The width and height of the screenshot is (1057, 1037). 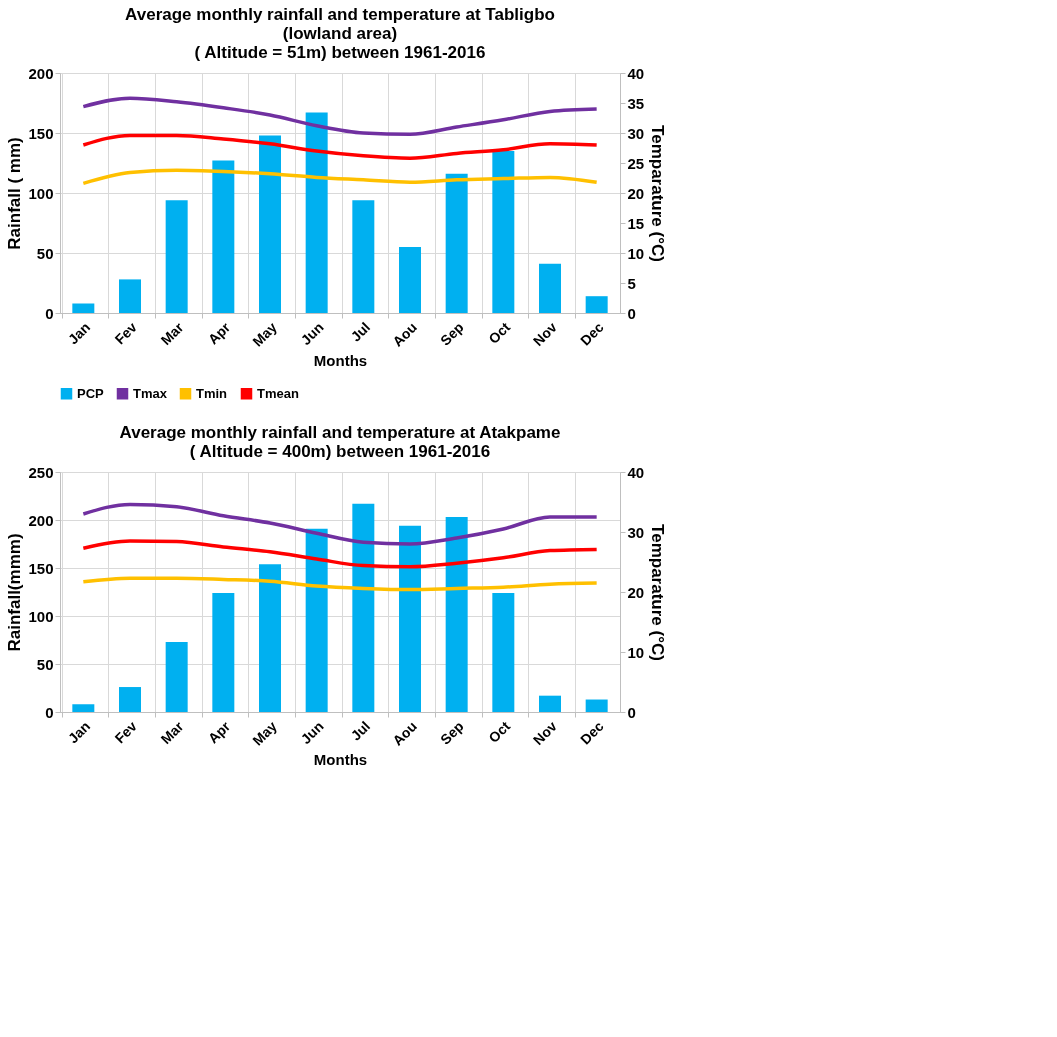 What do you see at coordinates (41, 472) in the screenshot?
I see `y-tick-label: 250` at bounding box center [41, 472].